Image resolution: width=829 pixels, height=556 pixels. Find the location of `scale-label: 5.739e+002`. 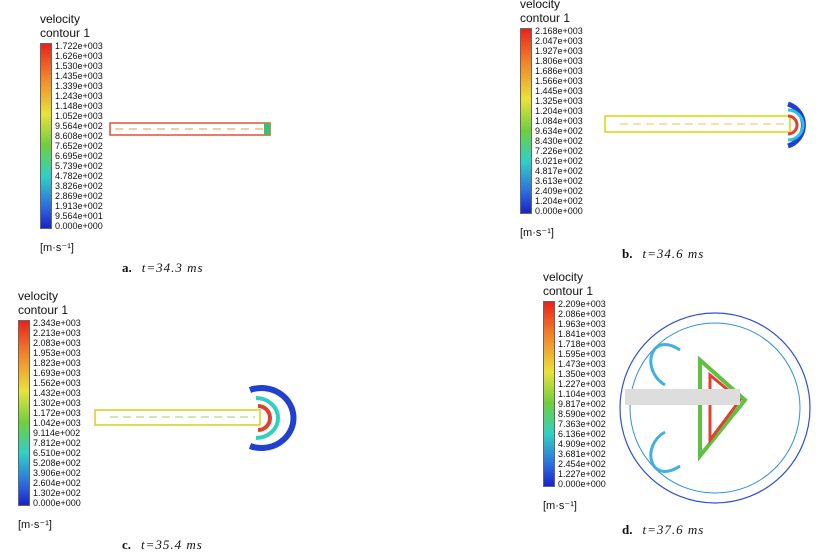

scale-label: 5.739e+002 is located at coordinates (79, 166).